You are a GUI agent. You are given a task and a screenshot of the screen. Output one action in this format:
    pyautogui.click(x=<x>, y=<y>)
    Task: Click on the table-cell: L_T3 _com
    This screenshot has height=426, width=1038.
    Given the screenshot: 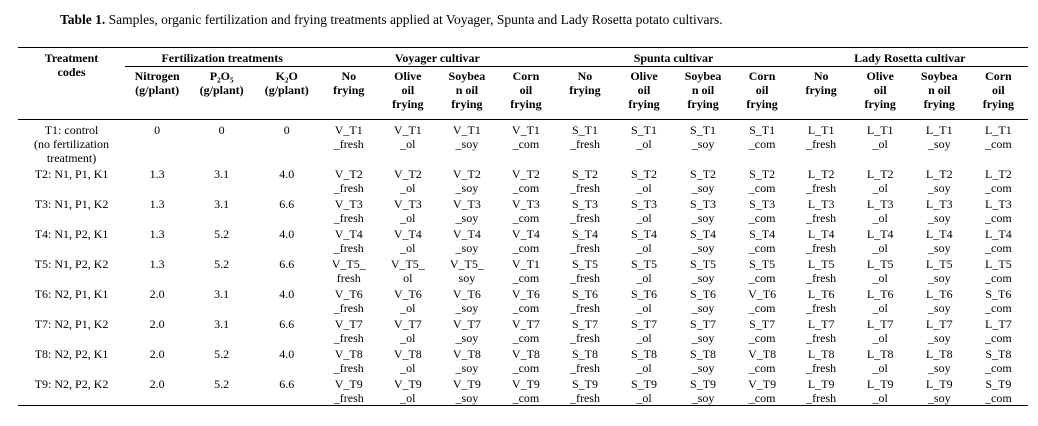 What is the action you would take?
    pyautogui.click(x=998, y=211)
    